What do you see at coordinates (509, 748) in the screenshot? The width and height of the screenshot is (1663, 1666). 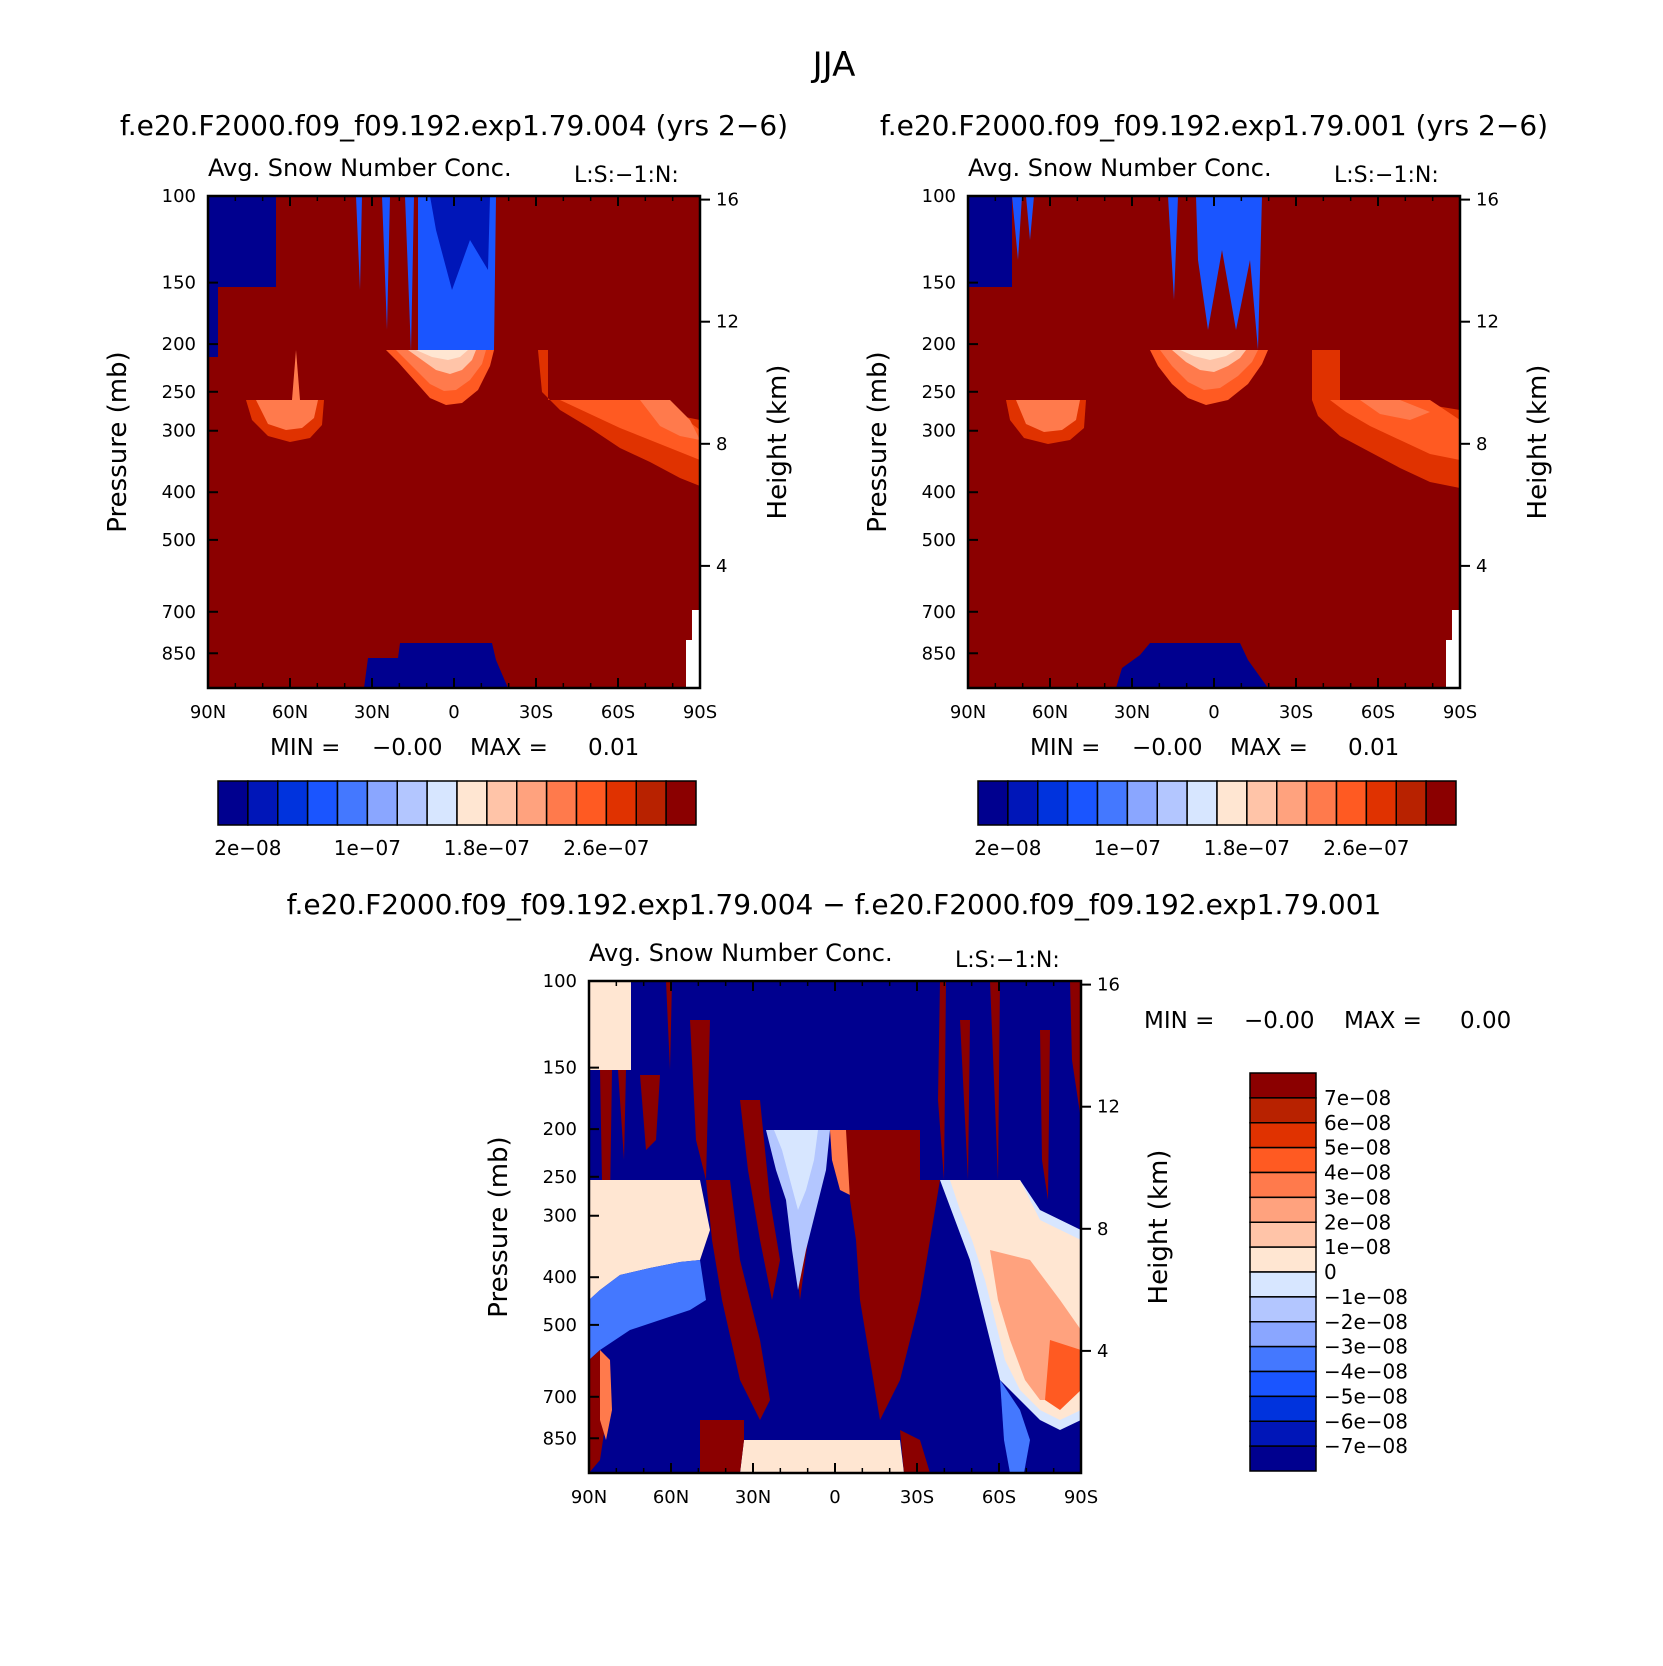 I see `panel-a-max-label: MAX =` at bounding box center [509, 748].